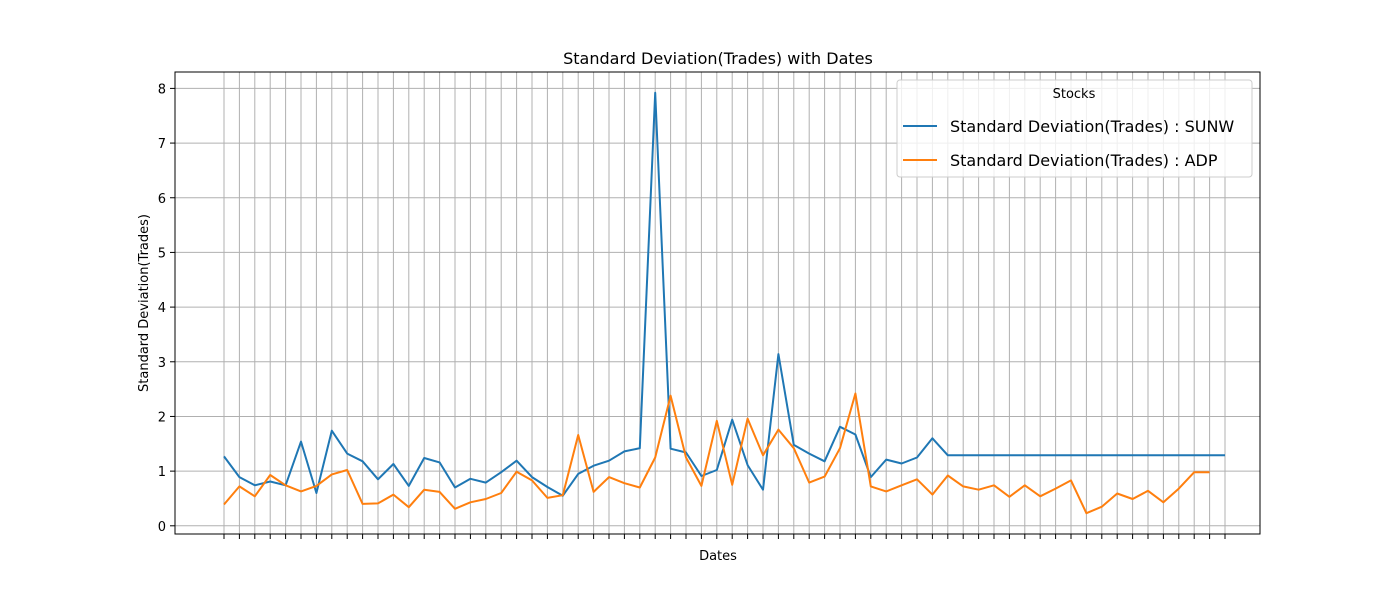 The image size is (1400, 600). I want to click on legend-entry-adp: Standard Deviation(Trades) : ADP, so click(1084, 160).